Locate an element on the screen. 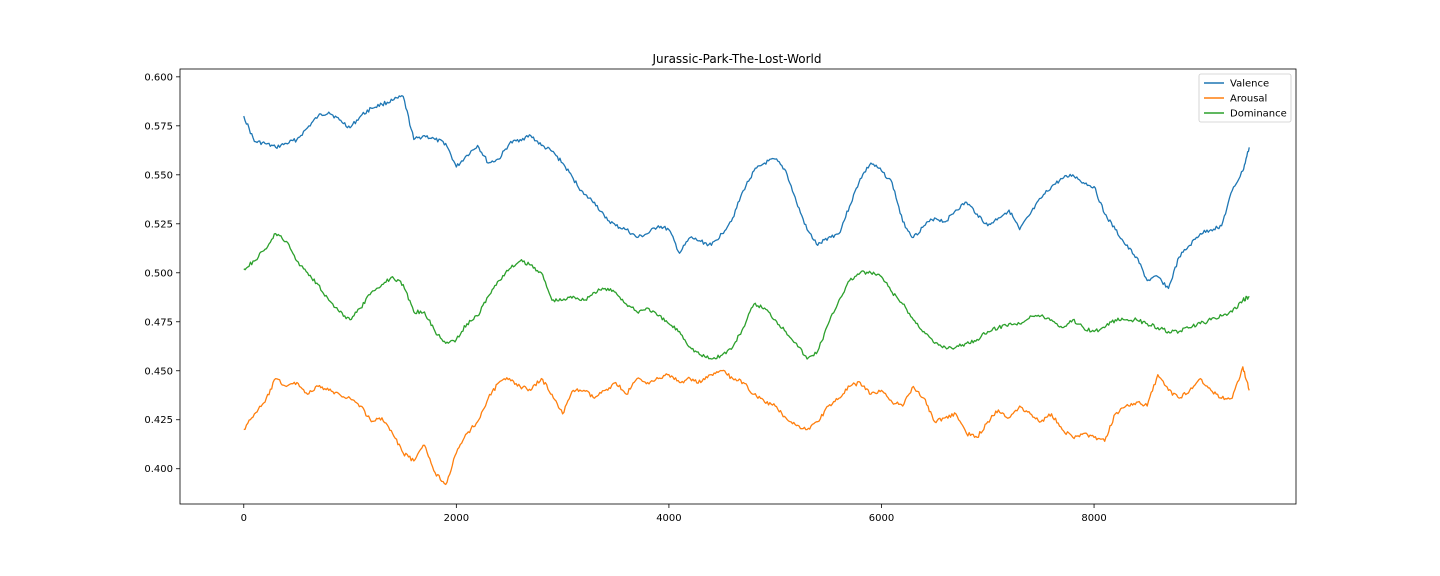 Image resolution: width=1440 pixels, height=576 pixels. y-tick-label: 0.450 is located at coordinates (158, 371).